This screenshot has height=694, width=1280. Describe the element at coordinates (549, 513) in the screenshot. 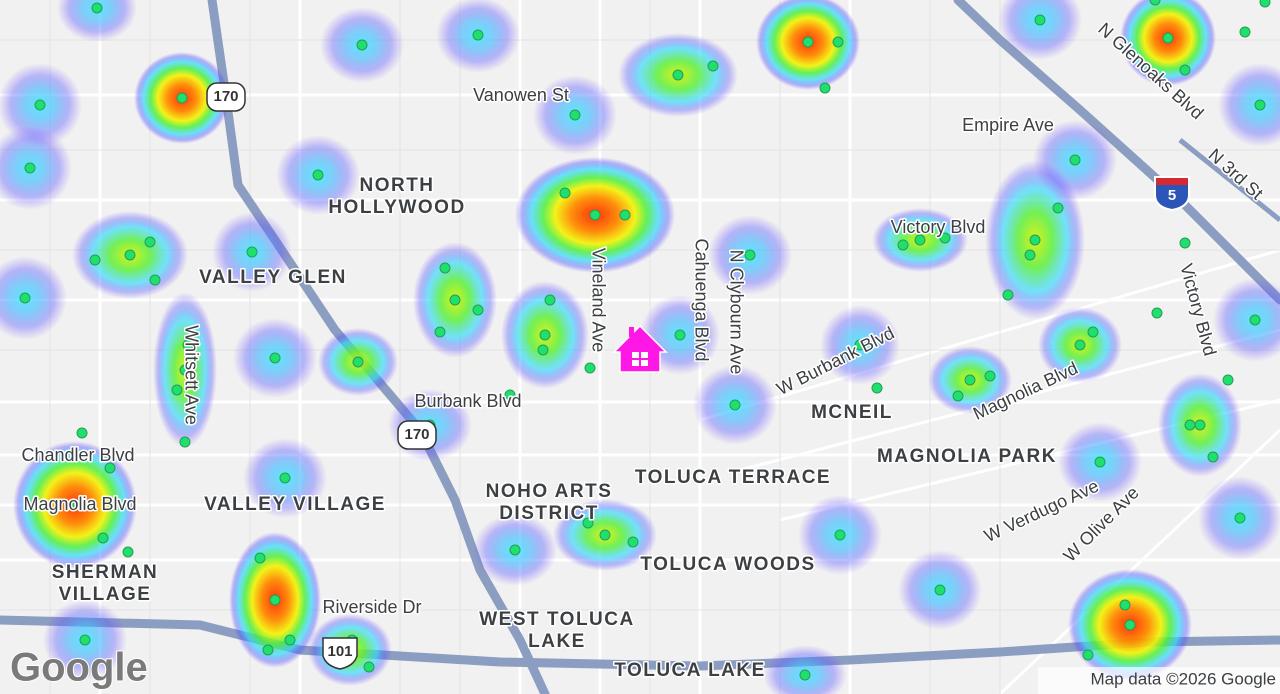

I see `neighborhood-label: DISTRICT` at that location.